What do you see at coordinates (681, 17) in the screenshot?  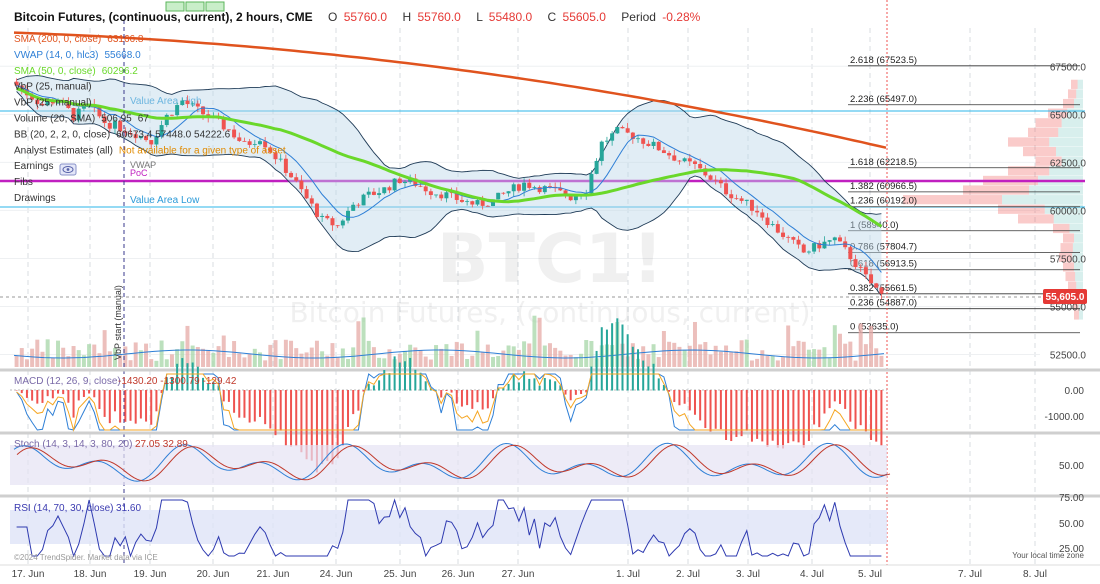 I see `period-value: -0.28%` at bounding box center [681, 17].